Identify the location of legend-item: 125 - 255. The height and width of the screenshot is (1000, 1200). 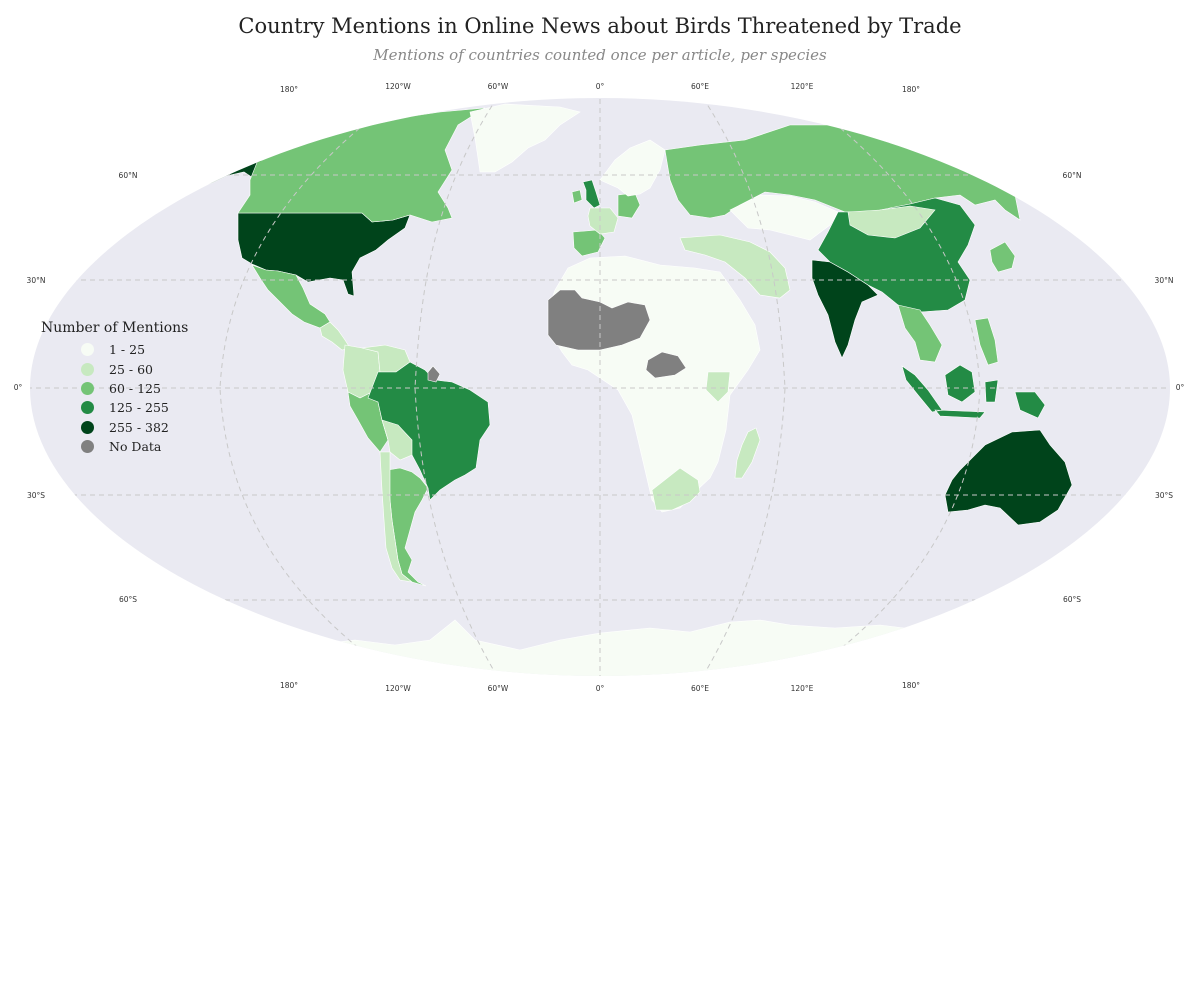
(114, 407).